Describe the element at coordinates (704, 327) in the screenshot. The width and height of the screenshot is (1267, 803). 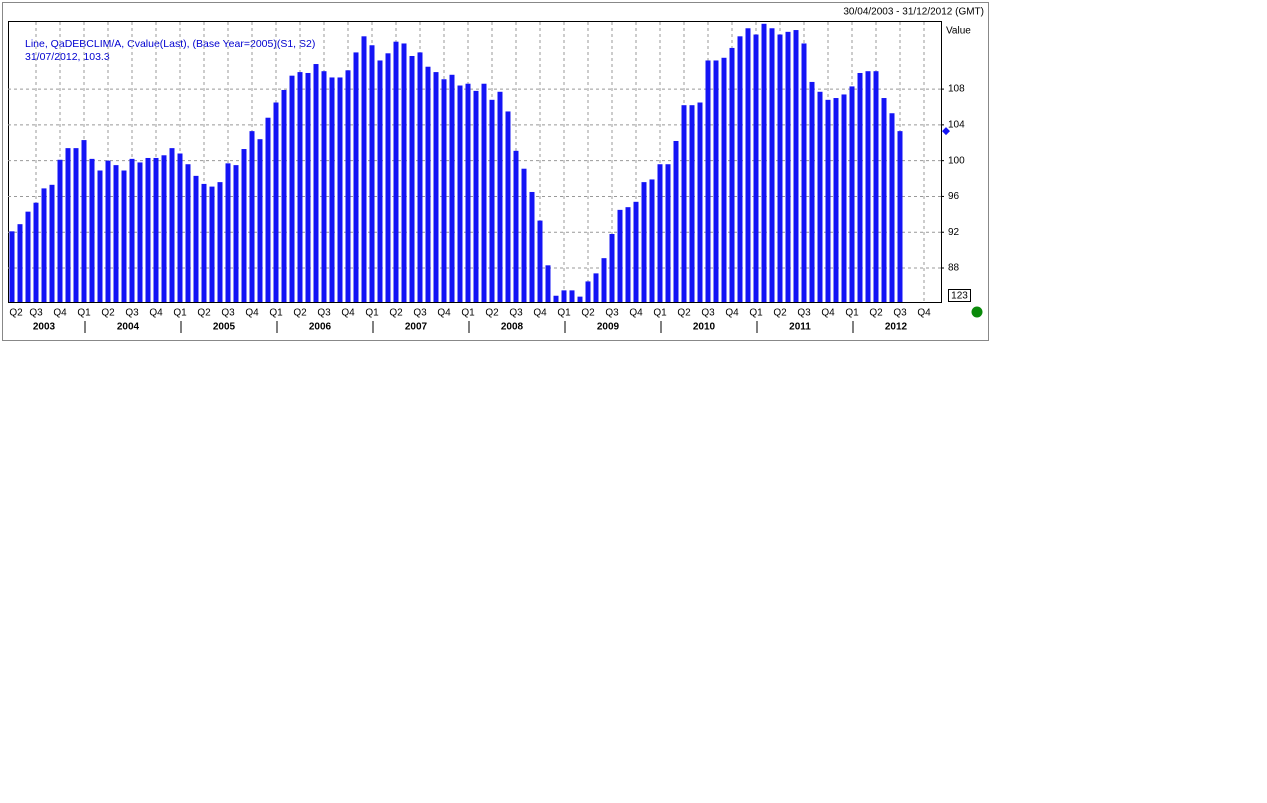
I see `year-label: 2010` at that location.